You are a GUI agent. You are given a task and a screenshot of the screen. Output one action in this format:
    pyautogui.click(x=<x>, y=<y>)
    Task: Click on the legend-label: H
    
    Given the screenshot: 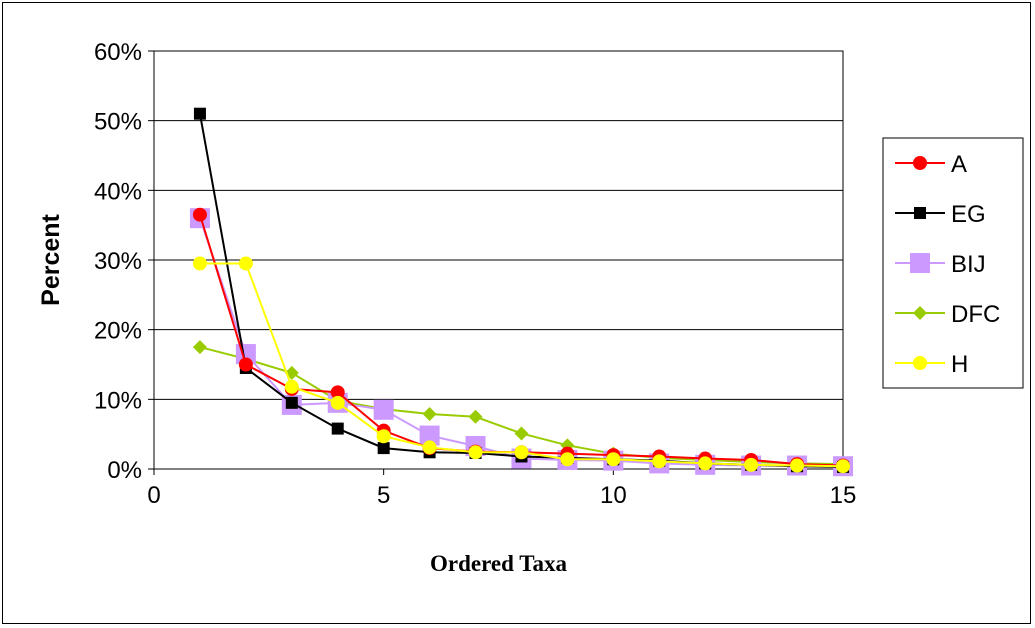 What is the action you would take?
    pyautogui.click(x=959, y=364)
    